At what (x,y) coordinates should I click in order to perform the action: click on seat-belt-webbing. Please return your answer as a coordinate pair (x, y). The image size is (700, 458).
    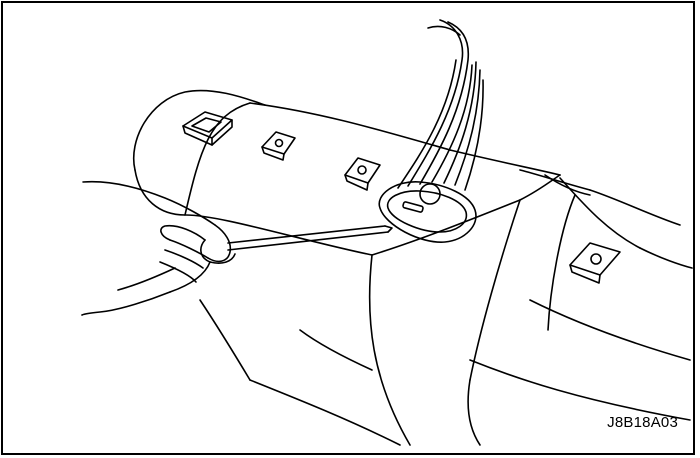
    Looking at the image, I should click on (440, 105).